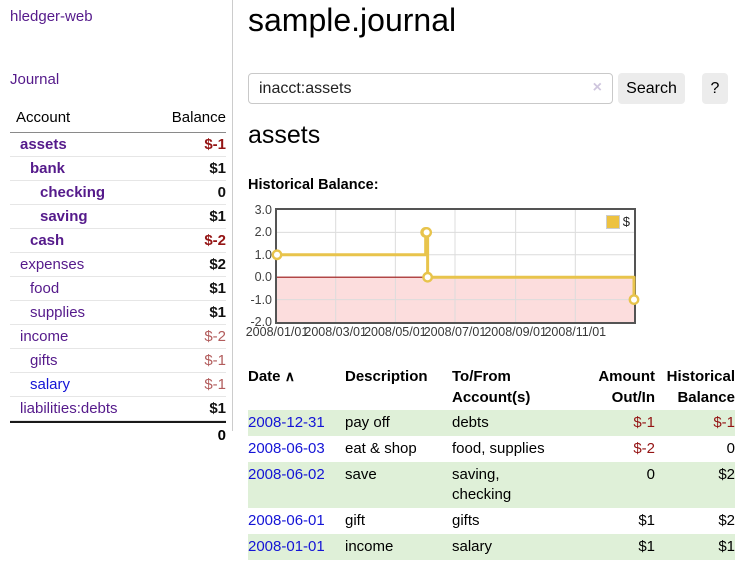 The image size is (742, 582). What do you see at coordinates (118, 313) in the screenshot?
I see `account-row-supplies: supplies $1` at bounding box center [118, 313].